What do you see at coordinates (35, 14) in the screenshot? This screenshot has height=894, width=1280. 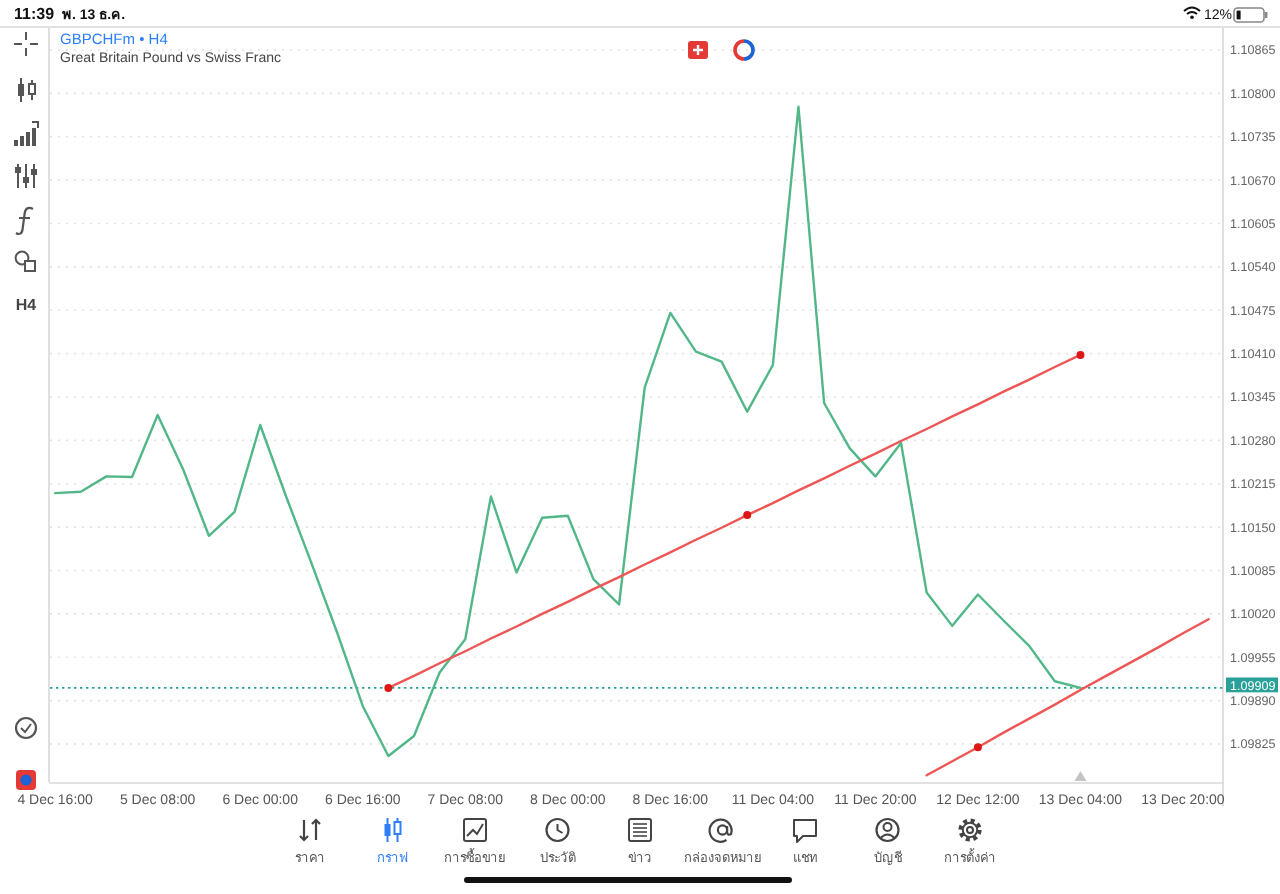 I see `text: 11:39` at bounding box center [35, 14].